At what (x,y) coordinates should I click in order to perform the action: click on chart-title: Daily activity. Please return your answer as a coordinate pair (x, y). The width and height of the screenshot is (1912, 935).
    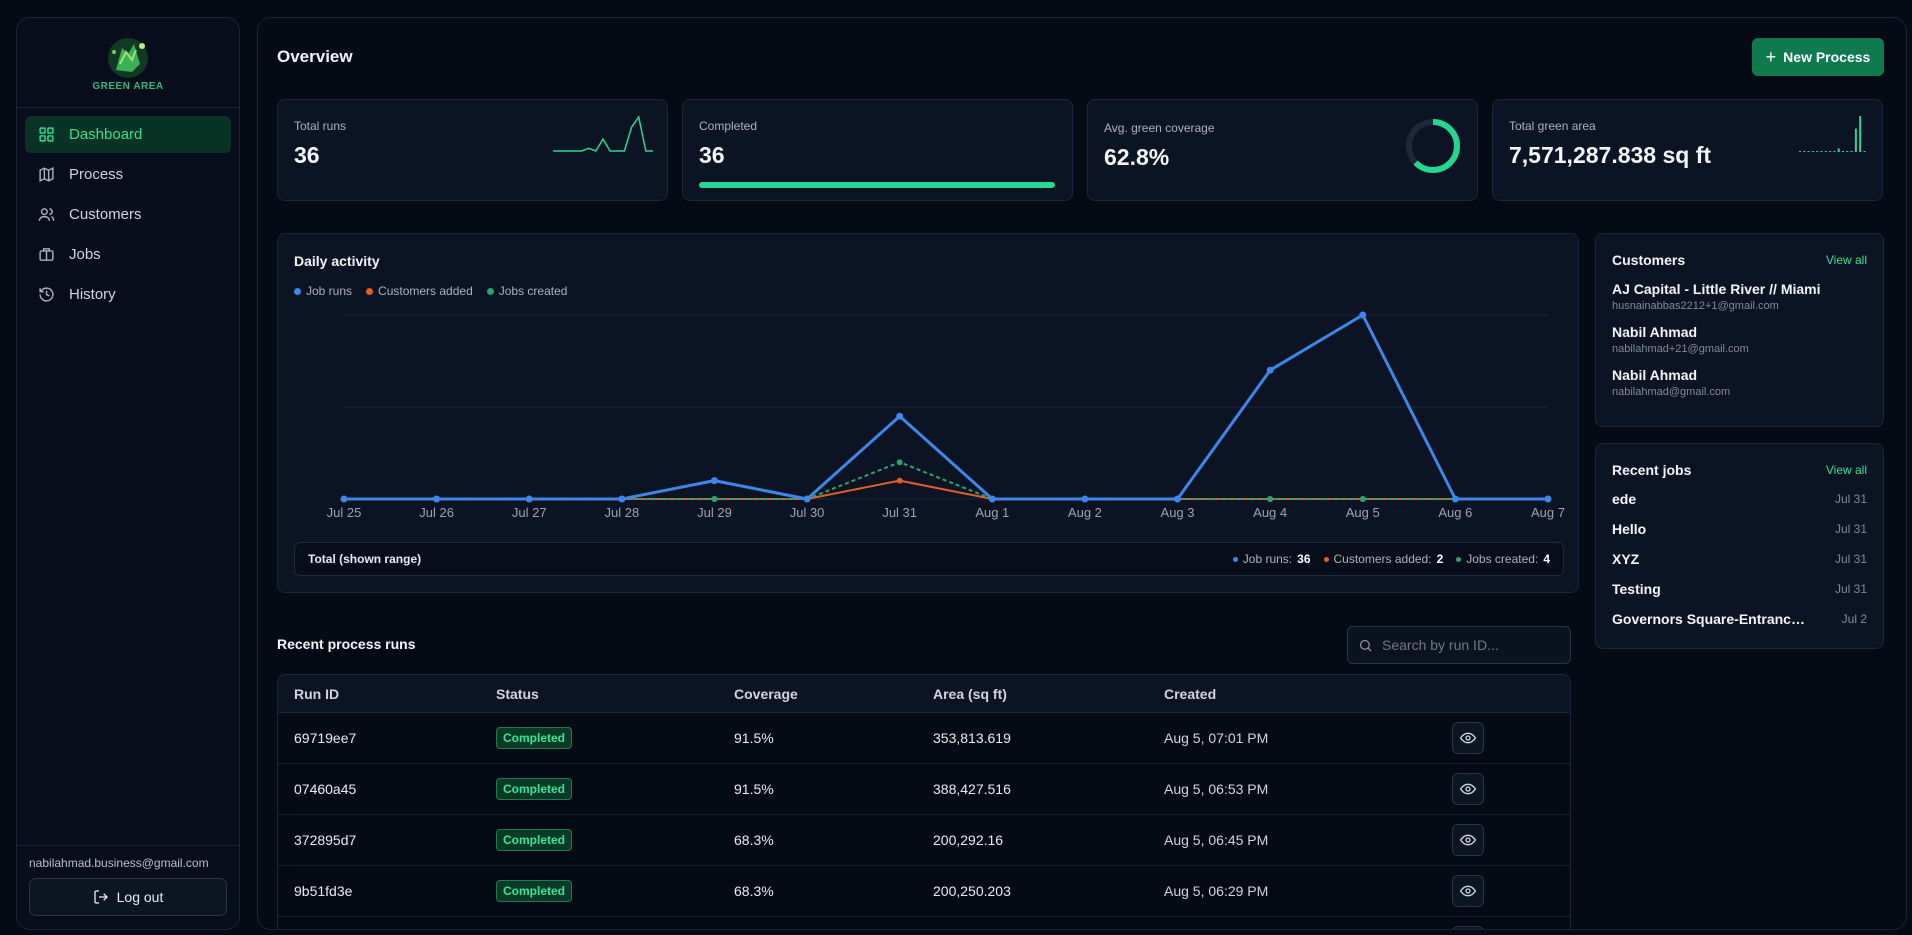
    Looking at the image, I should click on (337, 261).